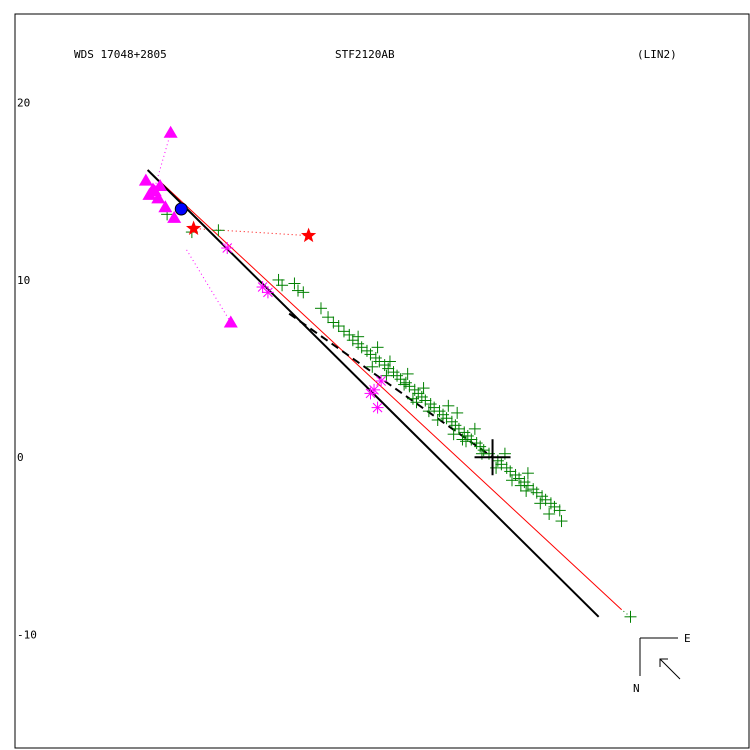  I want to click on compass-east-label: E, so click(687, 638).